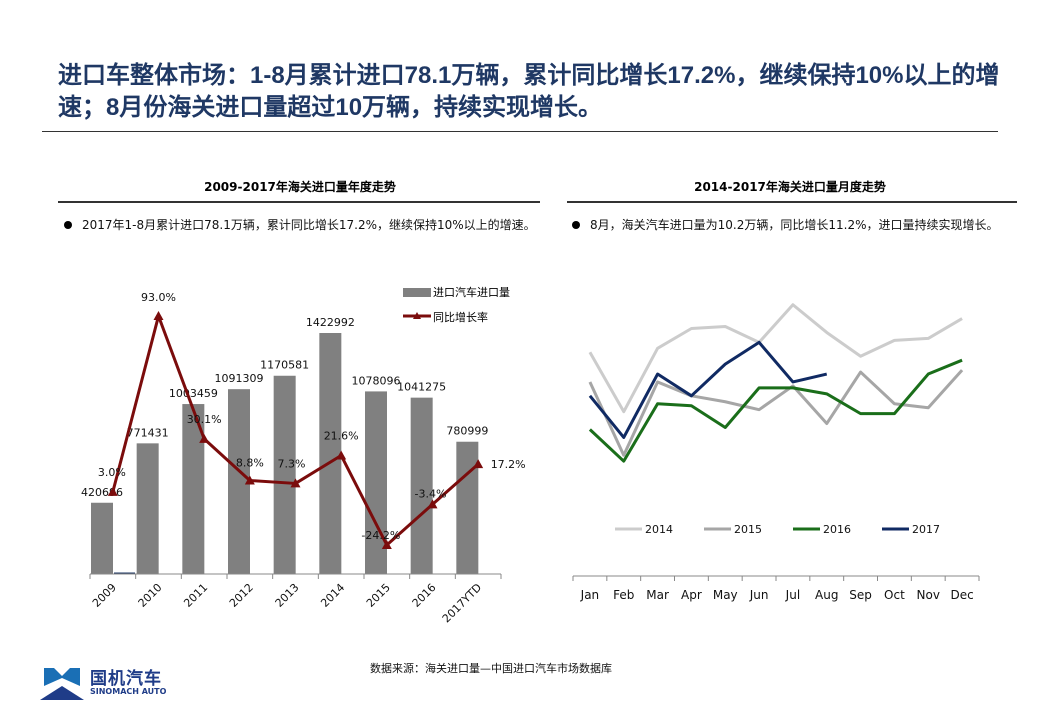 Image resolution: width=1040 pixels, height=720 pixels. What do you see at coordinates (432, 504) in the screenshot?
I see `growth-marker-2016` at bounding box center [432, 504].